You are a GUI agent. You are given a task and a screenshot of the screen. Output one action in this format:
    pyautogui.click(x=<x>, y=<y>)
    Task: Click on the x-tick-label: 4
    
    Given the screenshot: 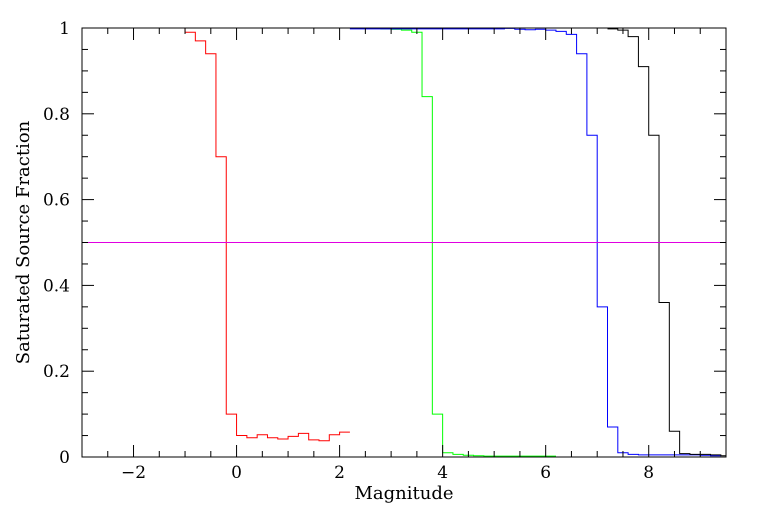 What is the action you would take?
    pyautogui.click(x=442, y=473)
    